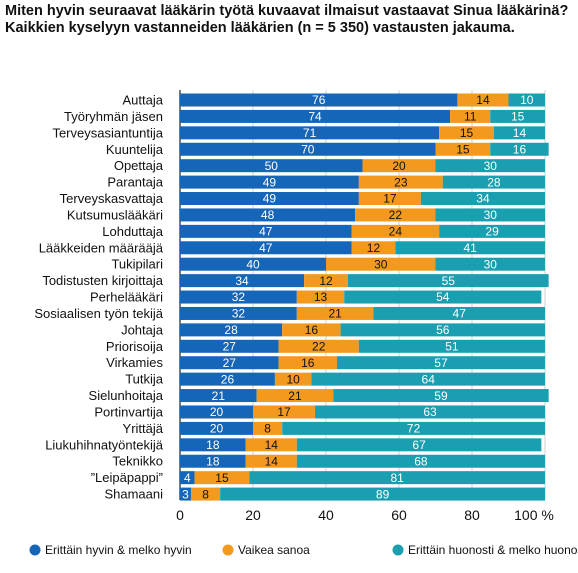  I want to click on category-label: Johtaja, so click(142, 329).